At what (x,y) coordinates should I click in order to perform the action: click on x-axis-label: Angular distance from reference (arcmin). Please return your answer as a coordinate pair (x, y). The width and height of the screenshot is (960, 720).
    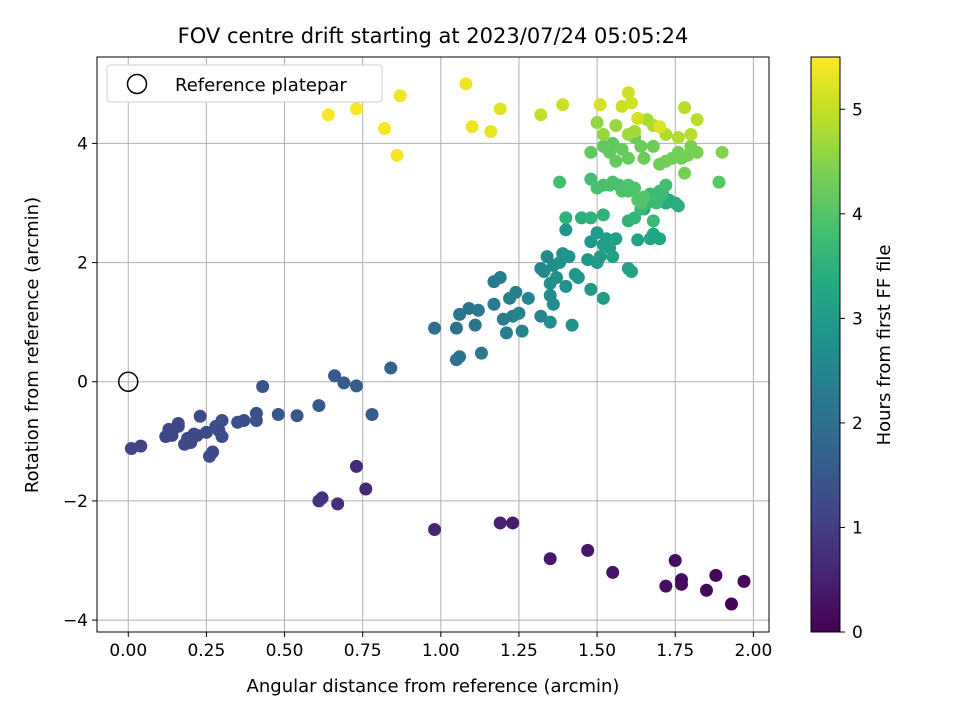
    Looking at the image, I should click on (433, 686).